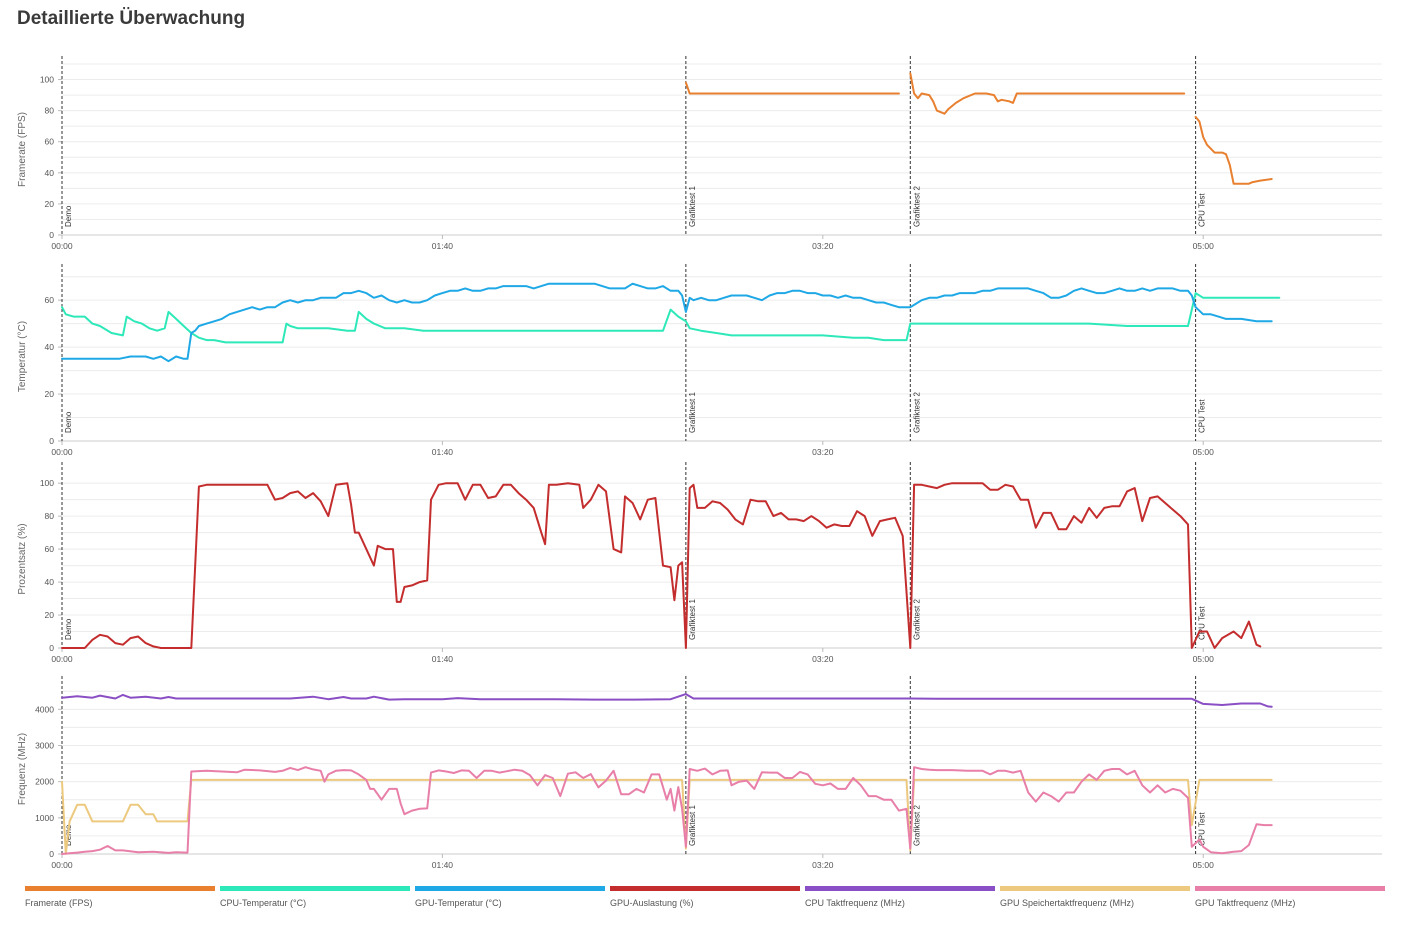 This screenshot has height=928, width=1417. What do you see at coordinates (44, 782) in the screenshot?
I see `y-tick-label: 2000` at bounding box center [44, 782].